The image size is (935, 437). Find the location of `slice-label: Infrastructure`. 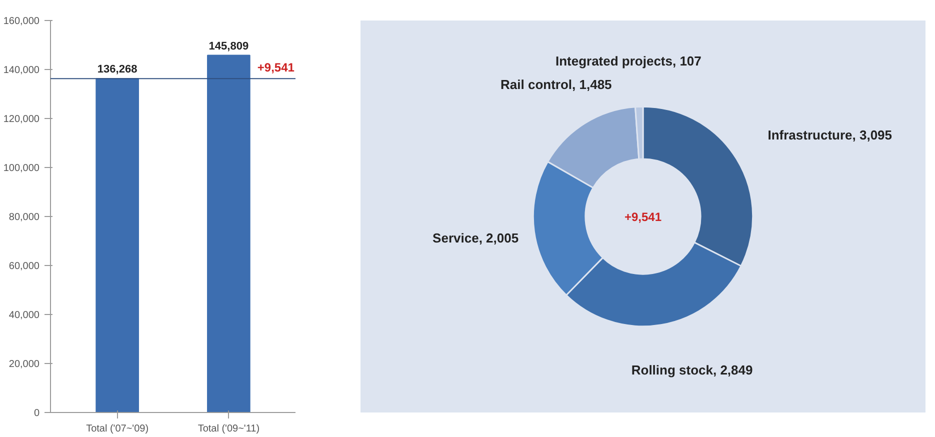

slice-label: Infrastructure is located at coordinates (810, 134).